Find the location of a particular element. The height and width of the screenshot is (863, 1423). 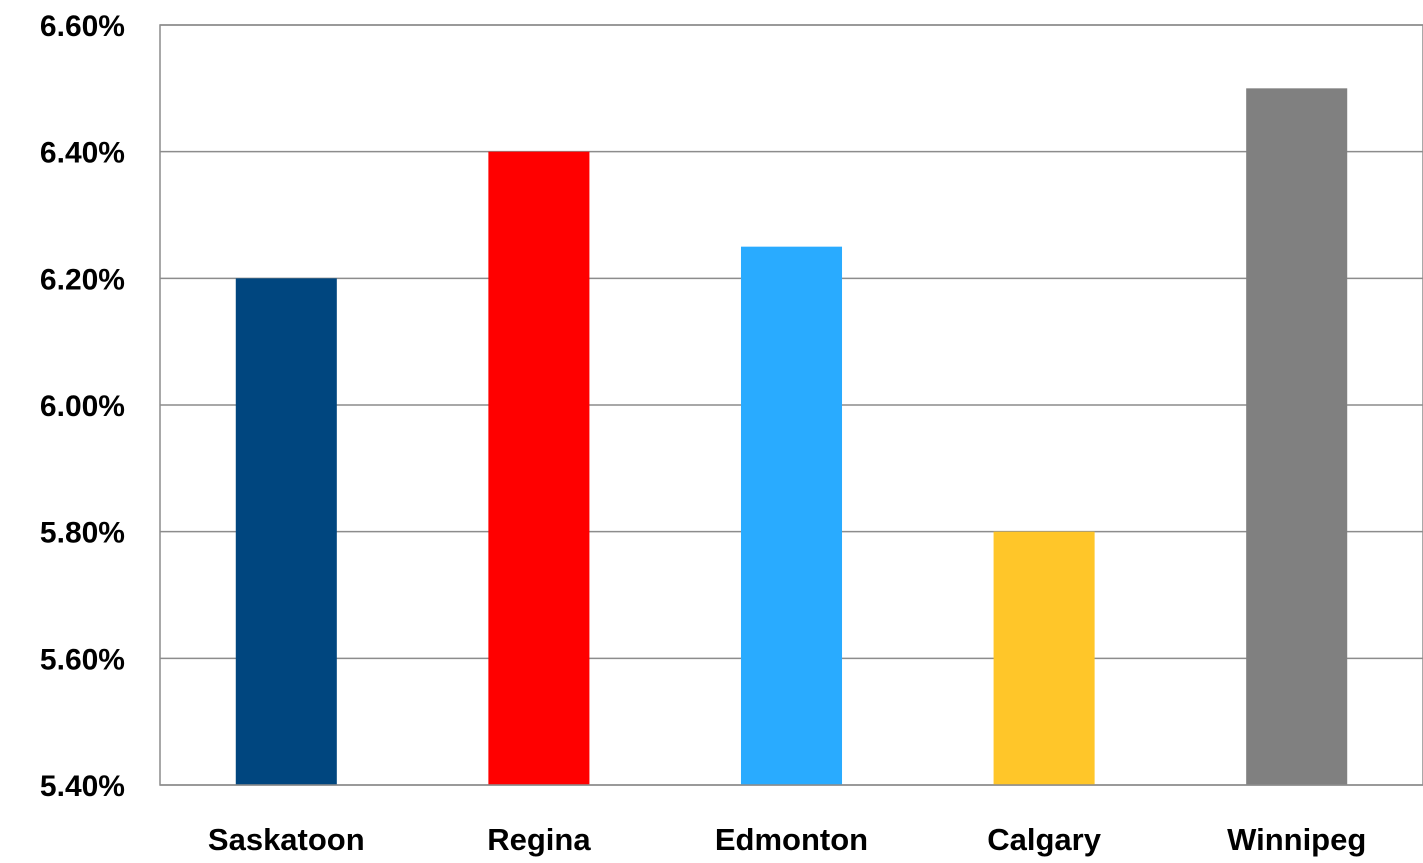

y-tick-label: 6.60% is located at coordinates (82, 26).